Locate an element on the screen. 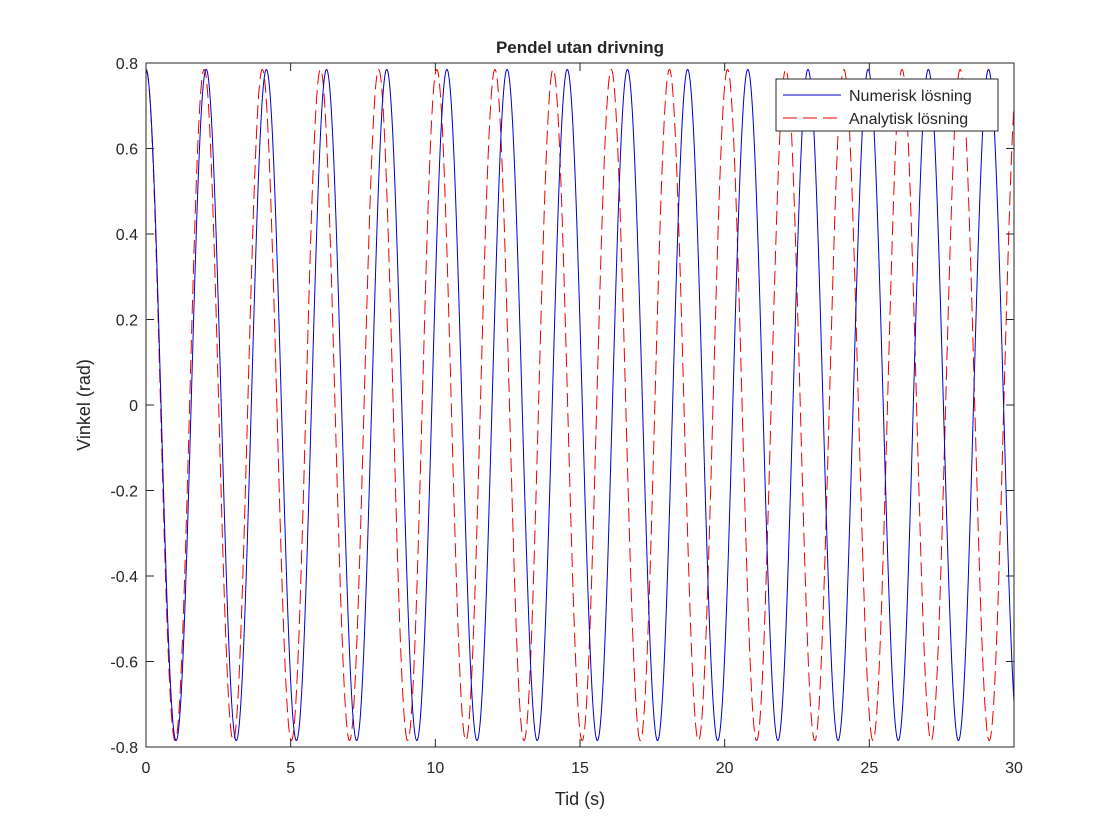 Image resolution: width=1120 pixels, height=840 pixels. legend: Numerisk lösning Analytisk lösning is located at coordinates (887, 105).